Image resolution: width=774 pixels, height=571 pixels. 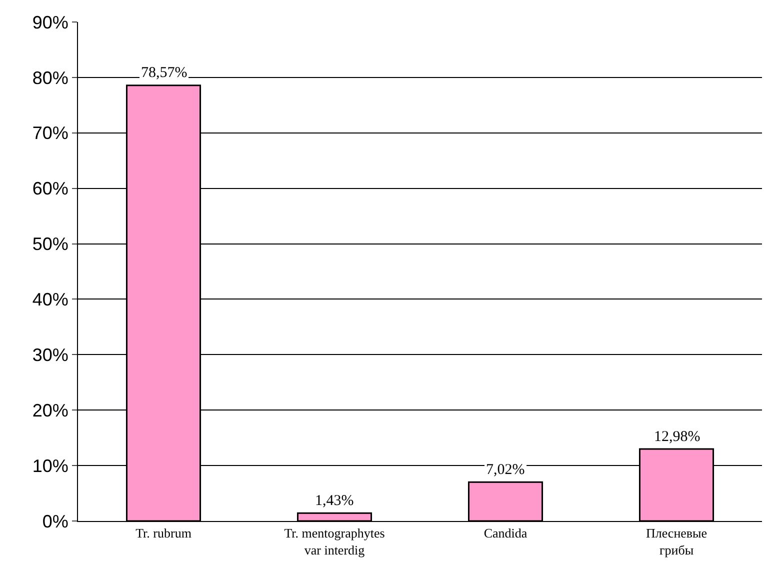 I want to click on y-tick-label: 80%, so click(x=50, y=78).